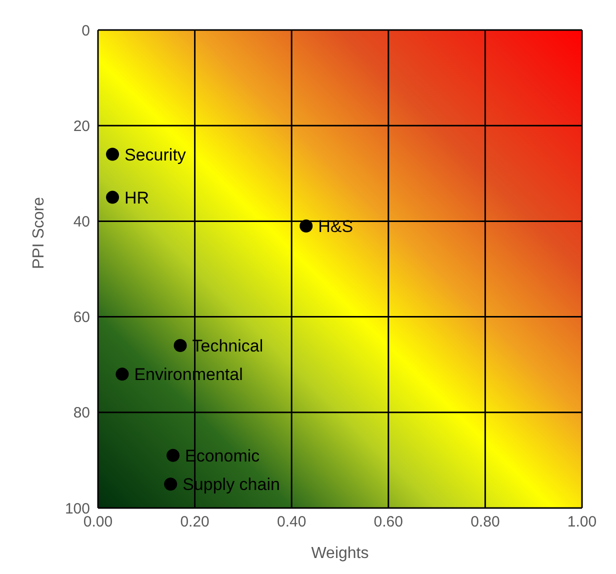  I want to click on x-tick-label: 1.00, so click(582, 522).